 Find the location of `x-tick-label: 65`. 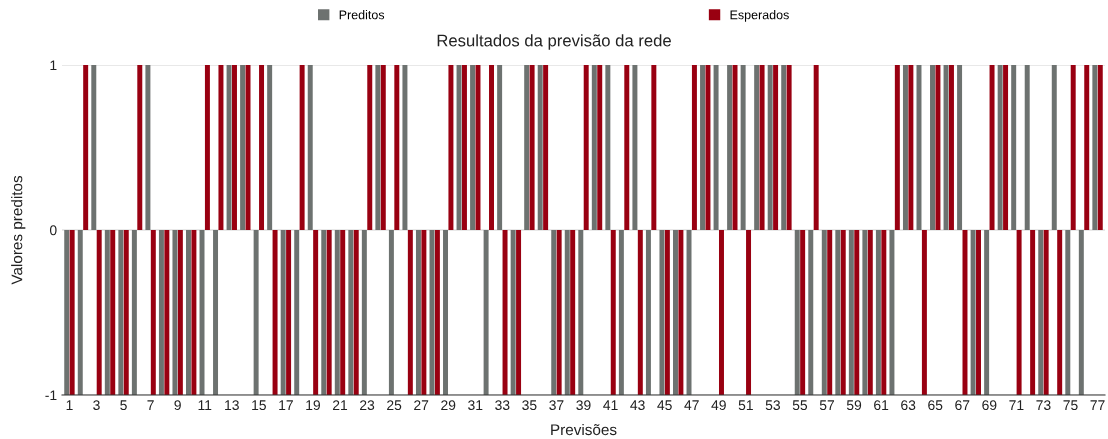

x-tick-label: 65 is located at coordinates (935, 405).